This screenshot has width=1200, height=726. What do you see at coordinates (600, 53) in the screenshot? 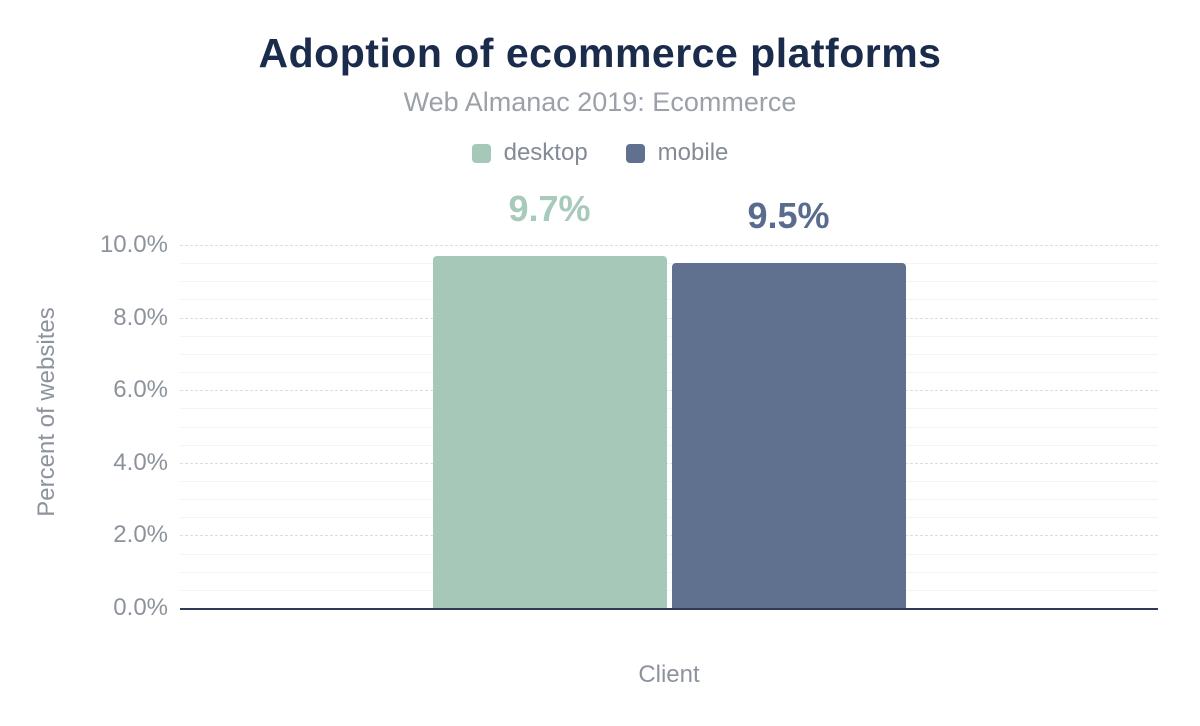
I see `chart-title: Adoption of ecommerce platforms` at bounding box center [600, 53].